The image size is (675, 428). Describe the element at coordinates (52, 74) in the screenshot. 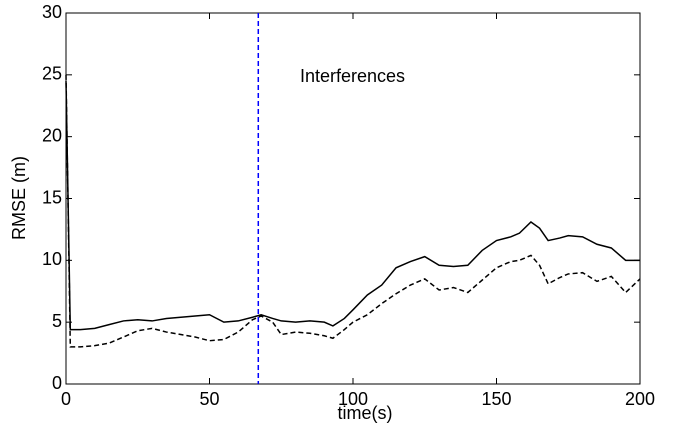

I see `y-tick-label: 25` at that location.